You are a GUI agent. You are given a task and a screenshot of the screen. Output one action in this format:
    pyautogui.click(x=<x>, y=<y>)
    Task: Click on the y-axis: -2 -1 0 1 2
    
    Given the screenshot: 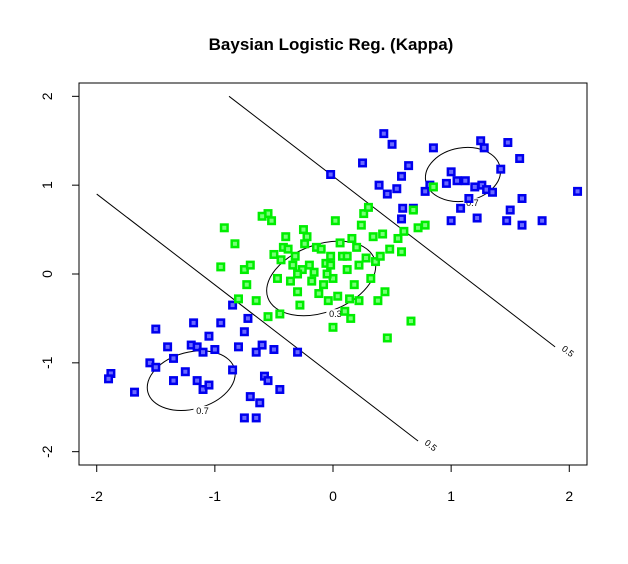 What is the action you would take?
    pyautogui.click(x=59, y=275)
    